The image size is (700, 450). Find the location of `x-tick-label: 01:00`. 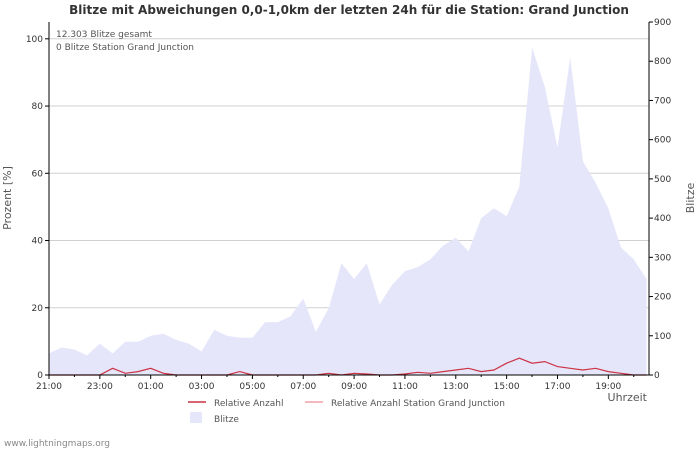

x-tick-label: 01:00 is located at coordinates (151, 387).